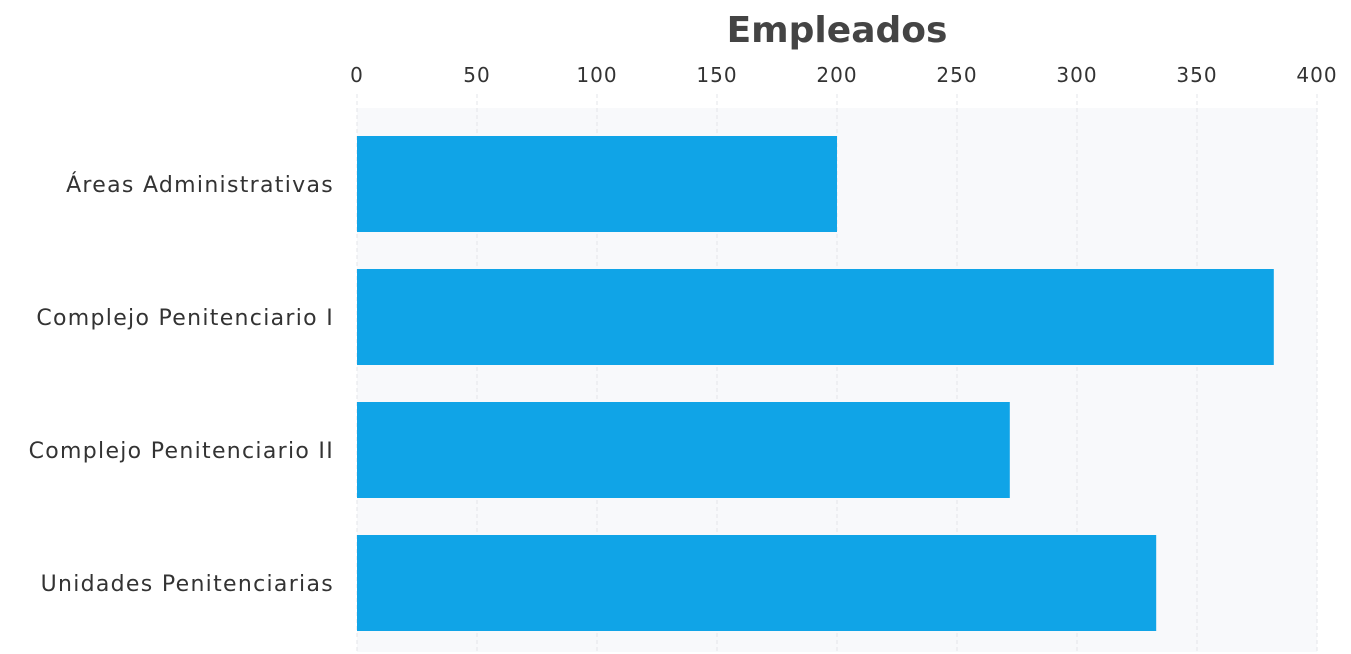 Image resolution: width=1351 pixels, height=654 pixels. What do you see at coordinates (836, 75) in the screenshot?
I see `x-tick-label: 200` at bounding box center [836, 75].